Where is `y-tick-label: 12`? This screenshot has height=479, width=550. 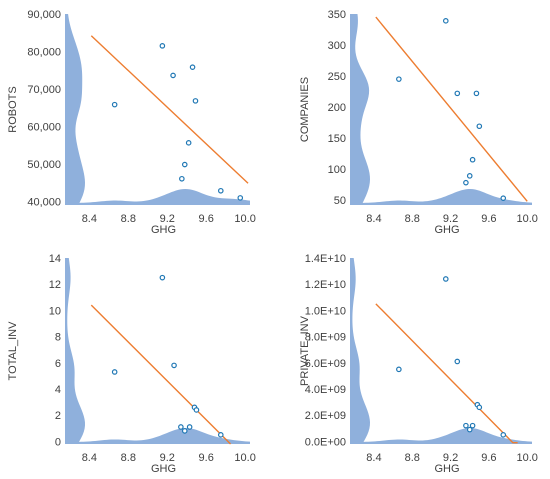
y-tick-label: 12 is located at coordinates (55, 285).